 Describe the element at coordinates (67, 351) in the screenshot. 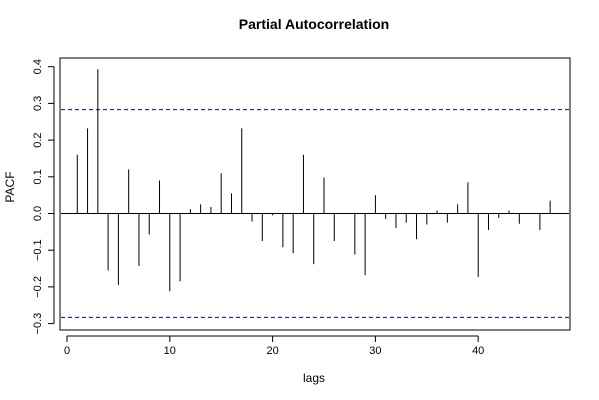

I see `x-tick-label: 0` at that location.